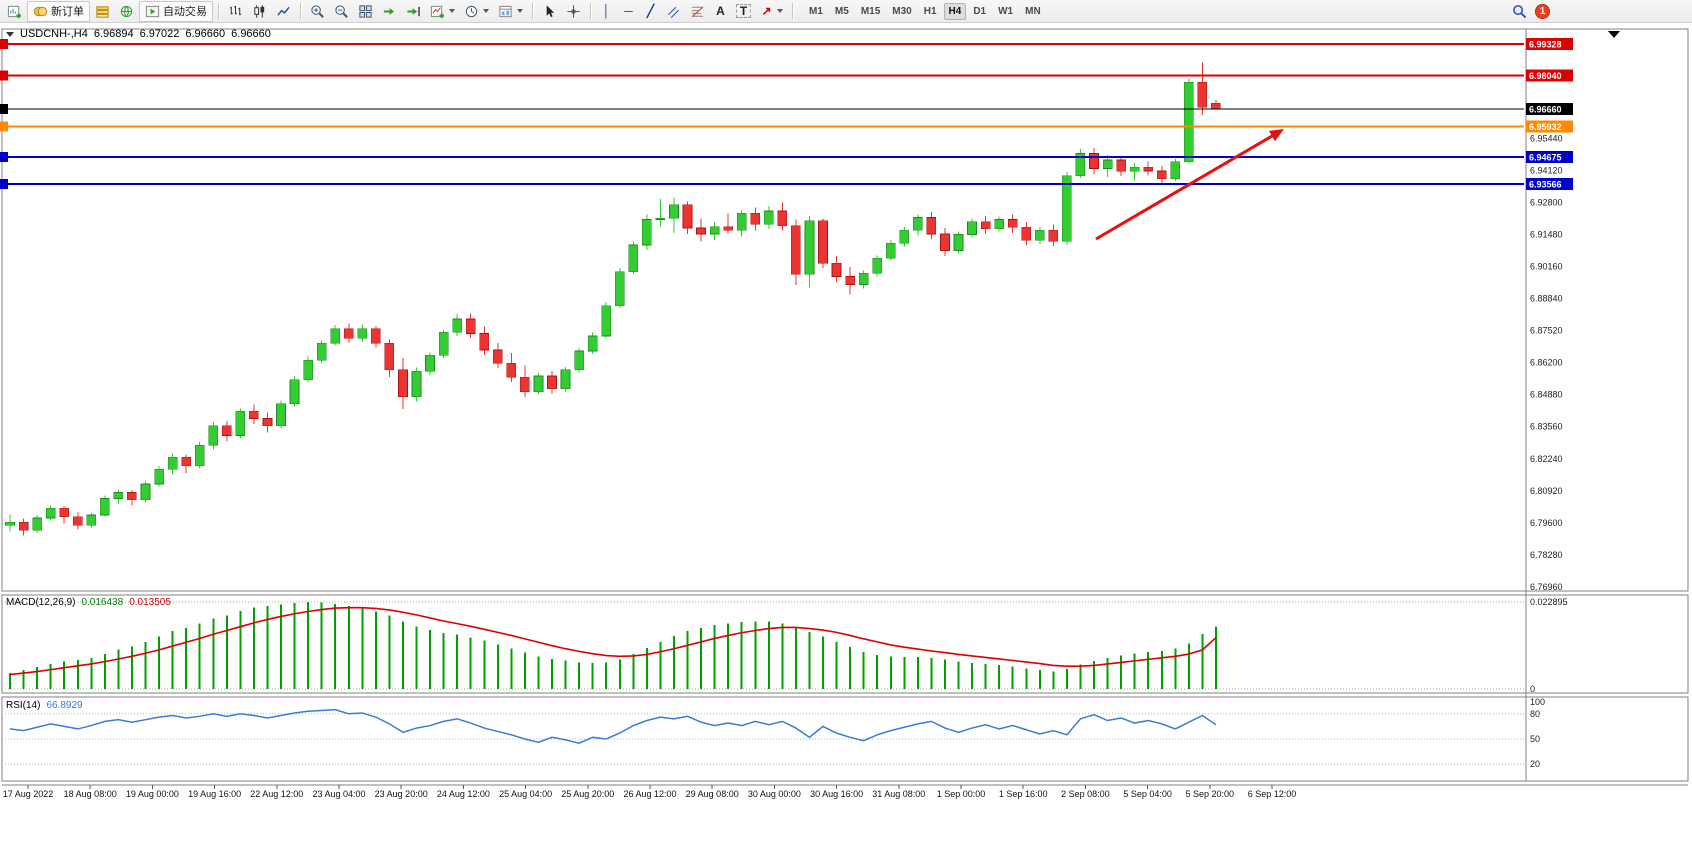 This screenshot has height=847, width=1692. I want to click on svg-text: 19 Aug 00:00, so click(152, 794).